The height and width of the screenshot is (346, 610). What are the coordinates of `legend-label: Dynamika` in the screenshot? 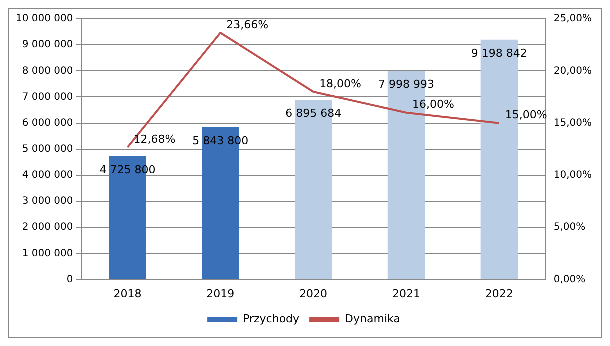 It's located at (372, 319).